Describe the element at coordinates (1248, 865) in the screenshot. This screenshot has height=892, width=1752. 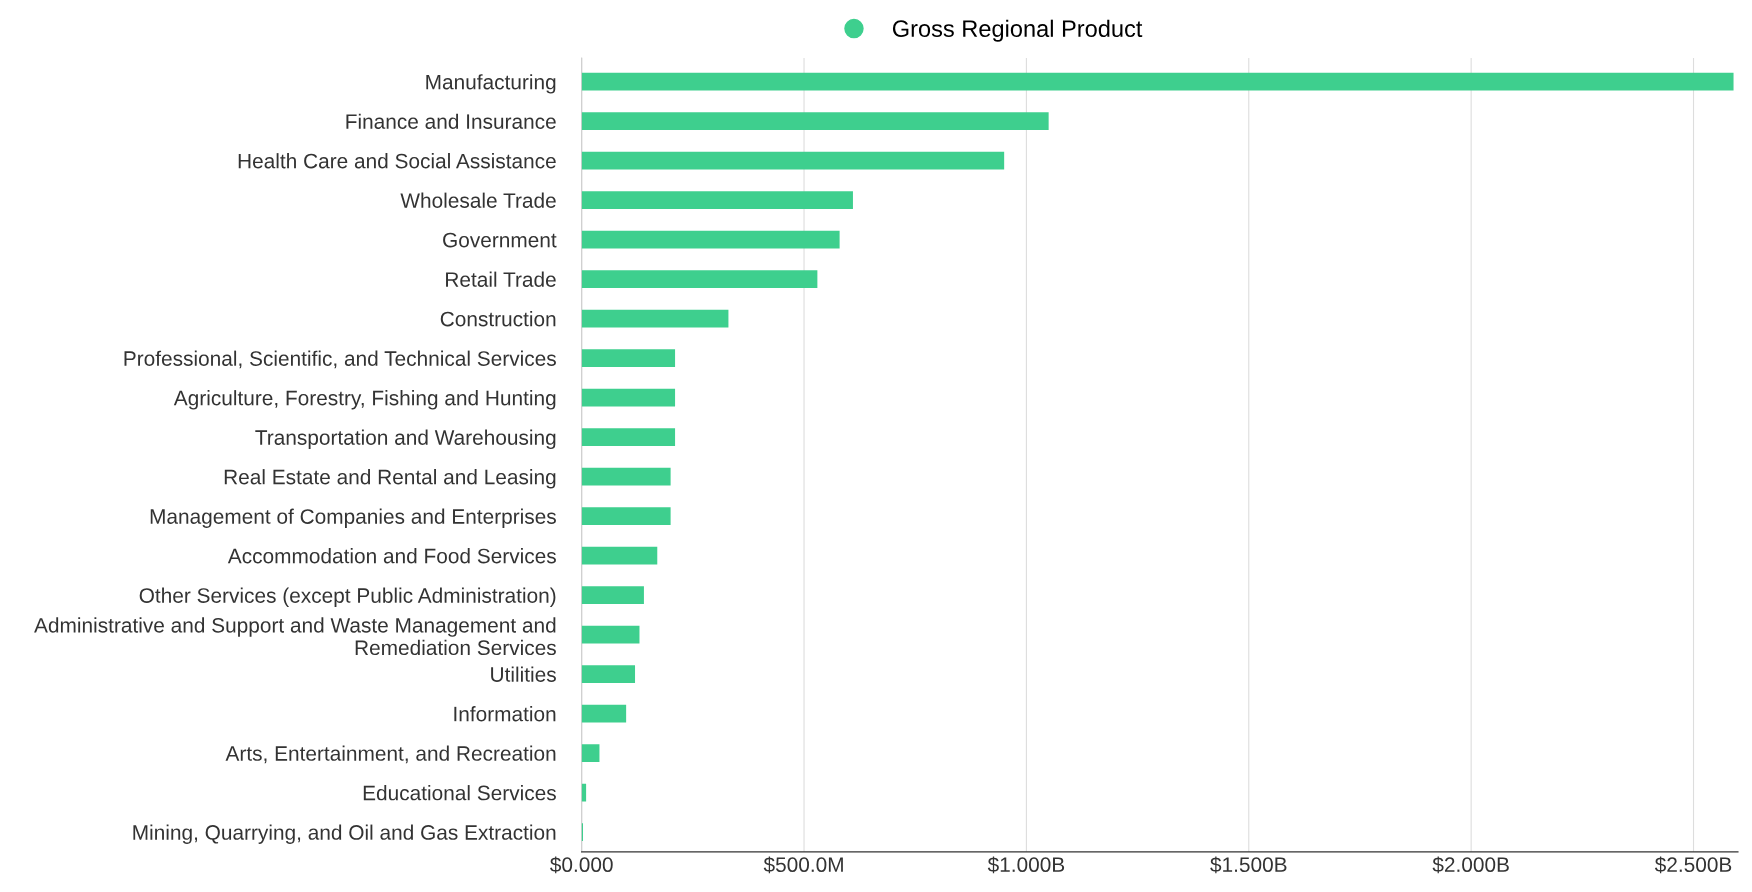
I see `x-tick-label: $1.500B` at that location.